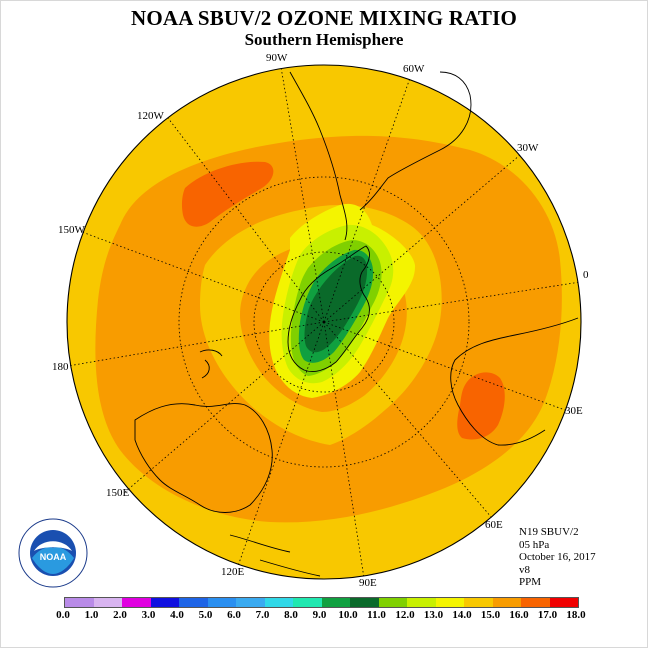 This screenshot has height=648, width=648. I want to click on meridian-30w, so click(422, 238).